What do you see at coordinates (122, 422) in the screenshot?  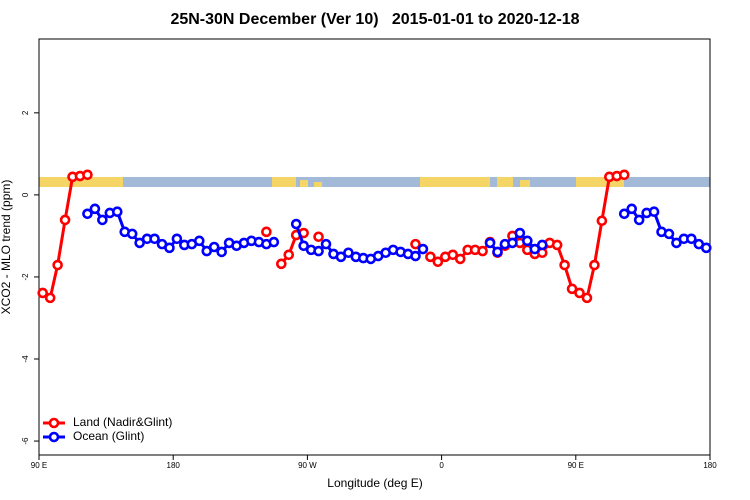 I see `legend-label: Land (Nadir&Glint)` at bounding box center [122, 422].